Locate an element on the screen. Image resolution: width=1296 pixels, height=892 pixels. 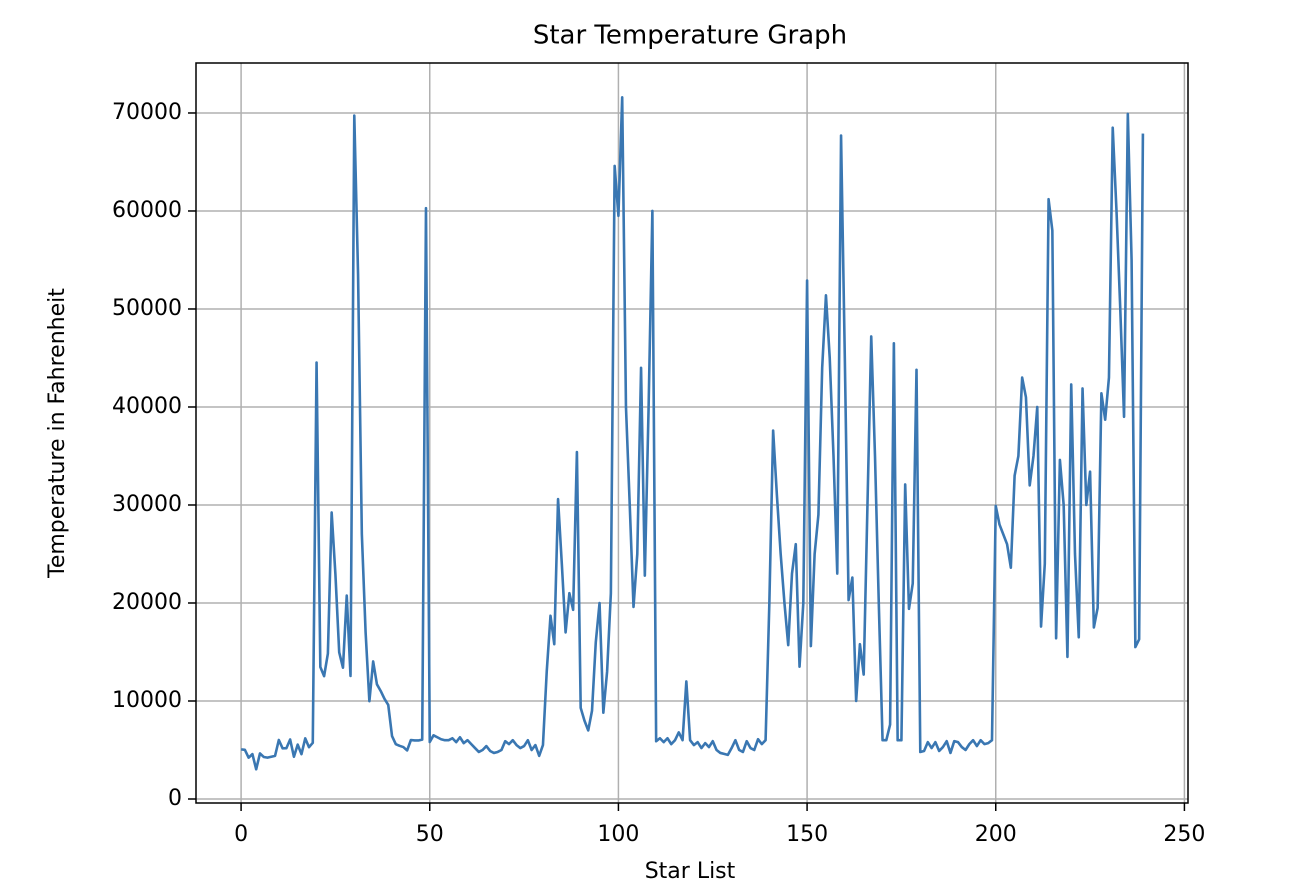
x-tick-label: 0 is located at coordinates (241, 834).